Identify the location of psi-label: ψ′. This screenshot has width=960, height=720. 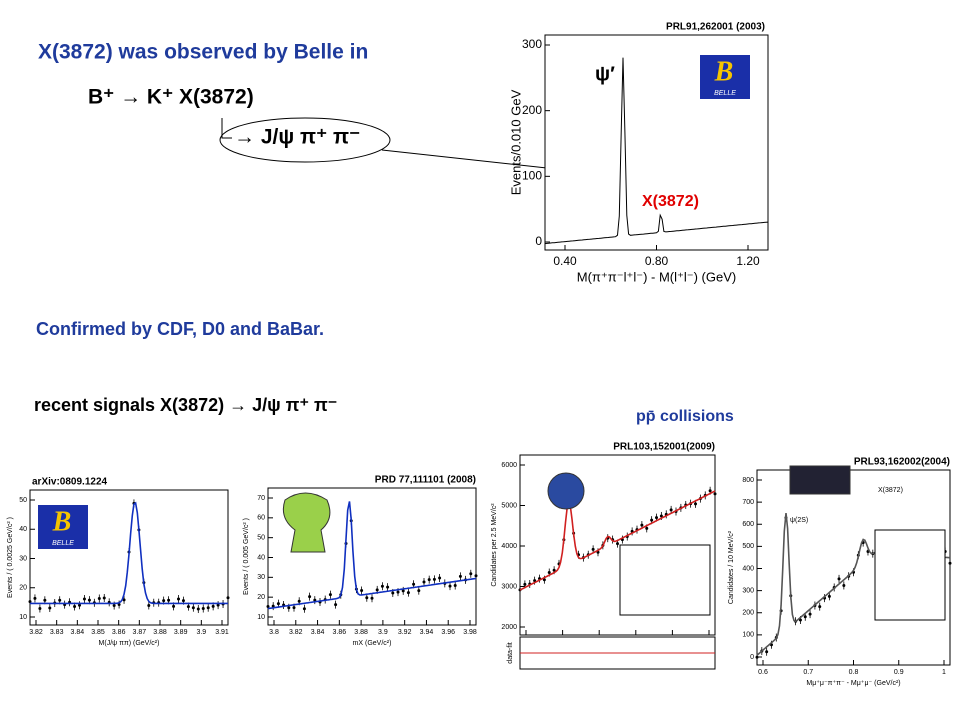
(605, 74).